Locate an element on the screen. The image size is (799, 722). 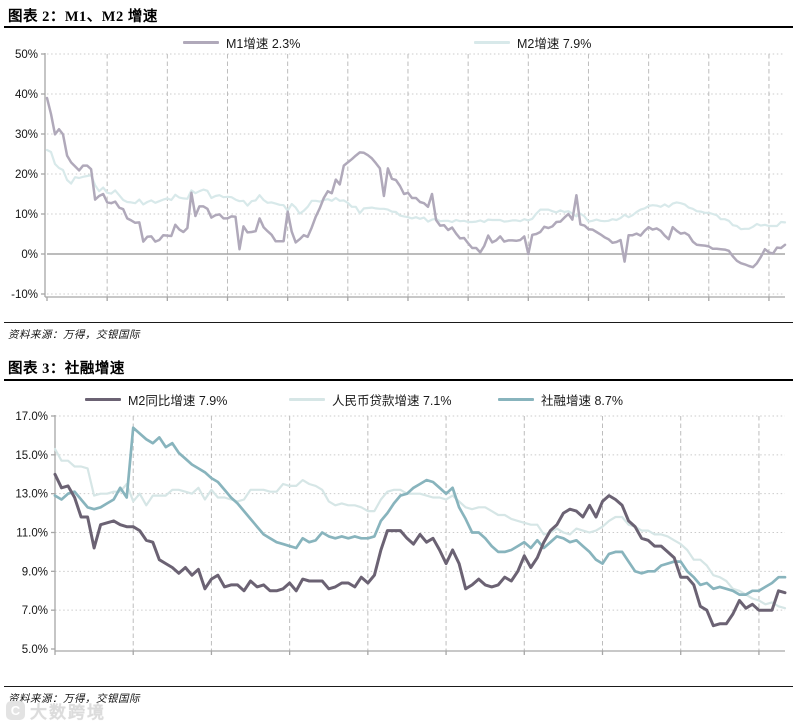
social-financing-line-swatch is located at coordinates (516, 399).